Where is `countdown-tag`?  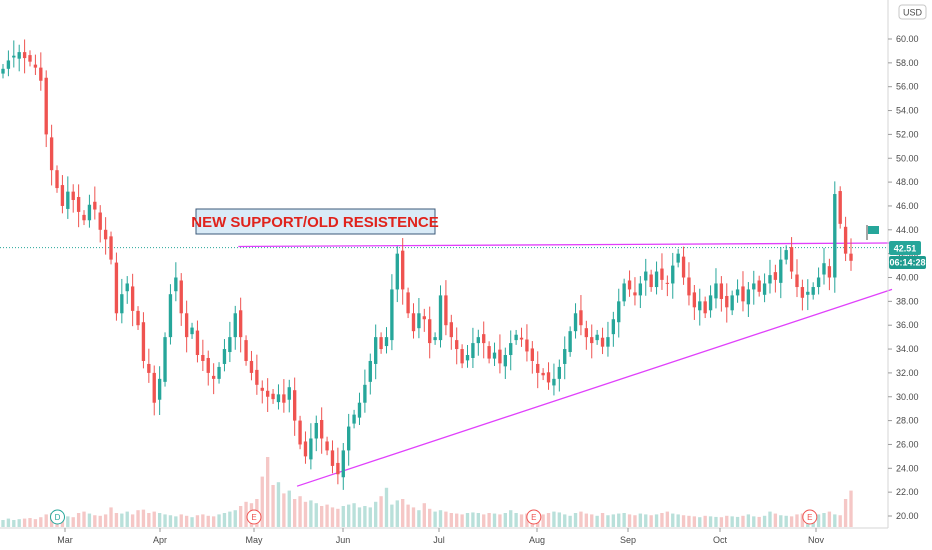 countdown-tag is located at coordinates (907, 262).